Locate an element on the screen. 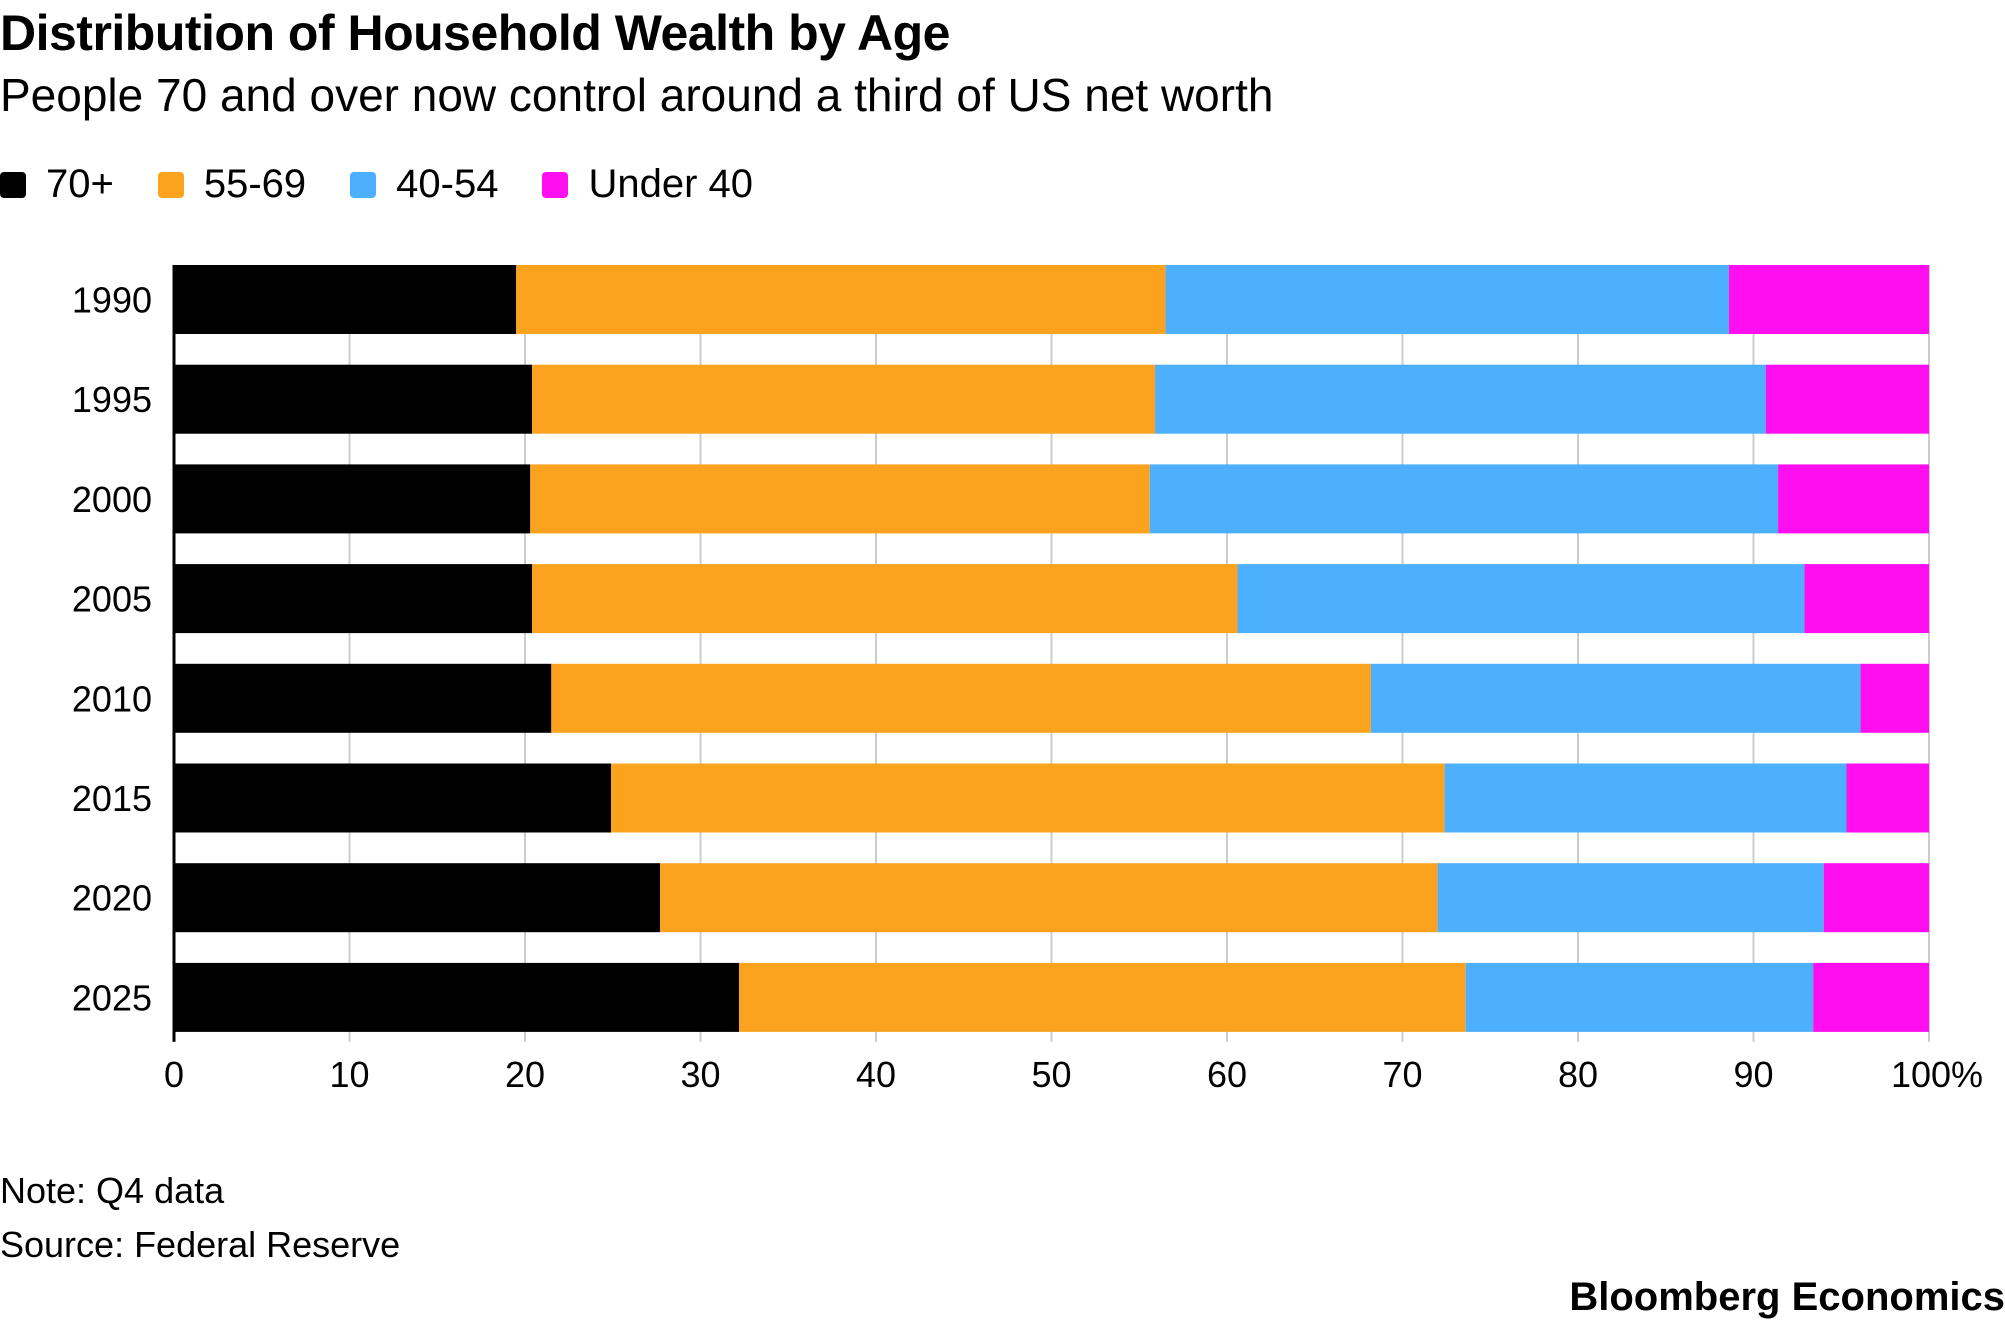 The width and height of the screenshot is (2005, 1329). legend-label: 55-69 is located at coordinates (255, 184).